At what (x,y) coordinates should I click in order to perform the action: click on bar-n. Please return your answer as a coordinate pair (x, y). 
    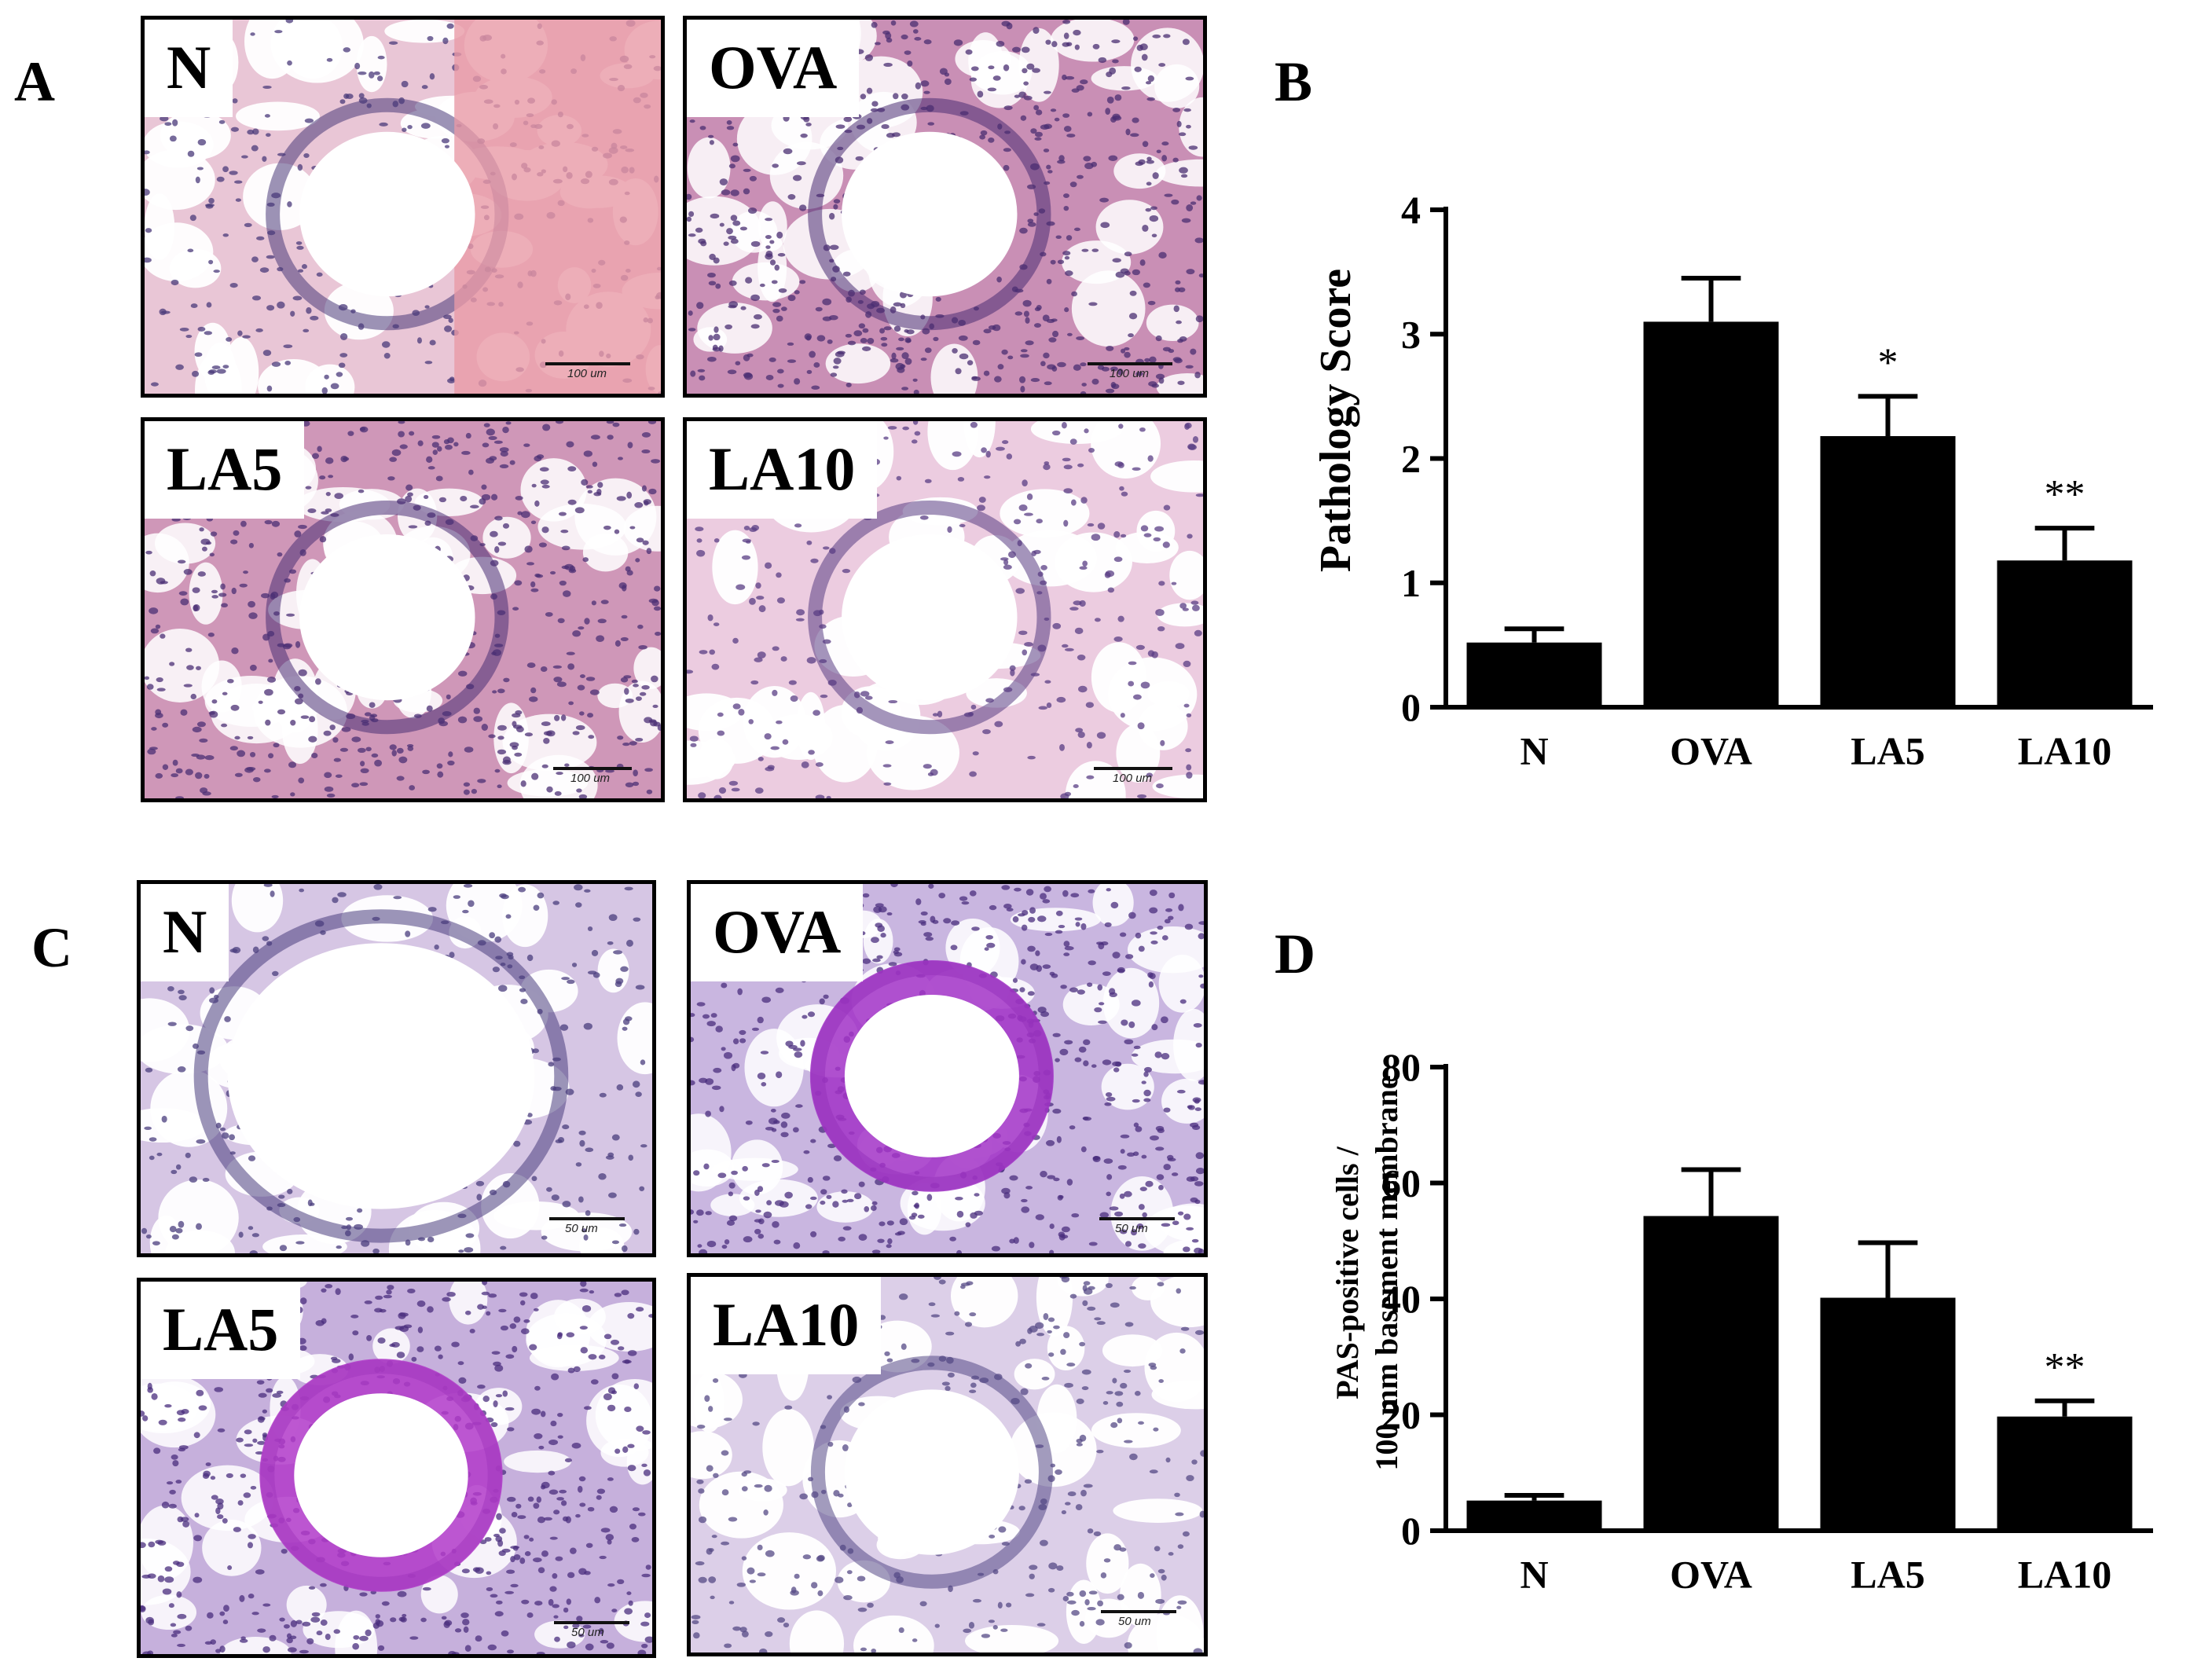
    Looking at the image, I should click on (1534, 674).